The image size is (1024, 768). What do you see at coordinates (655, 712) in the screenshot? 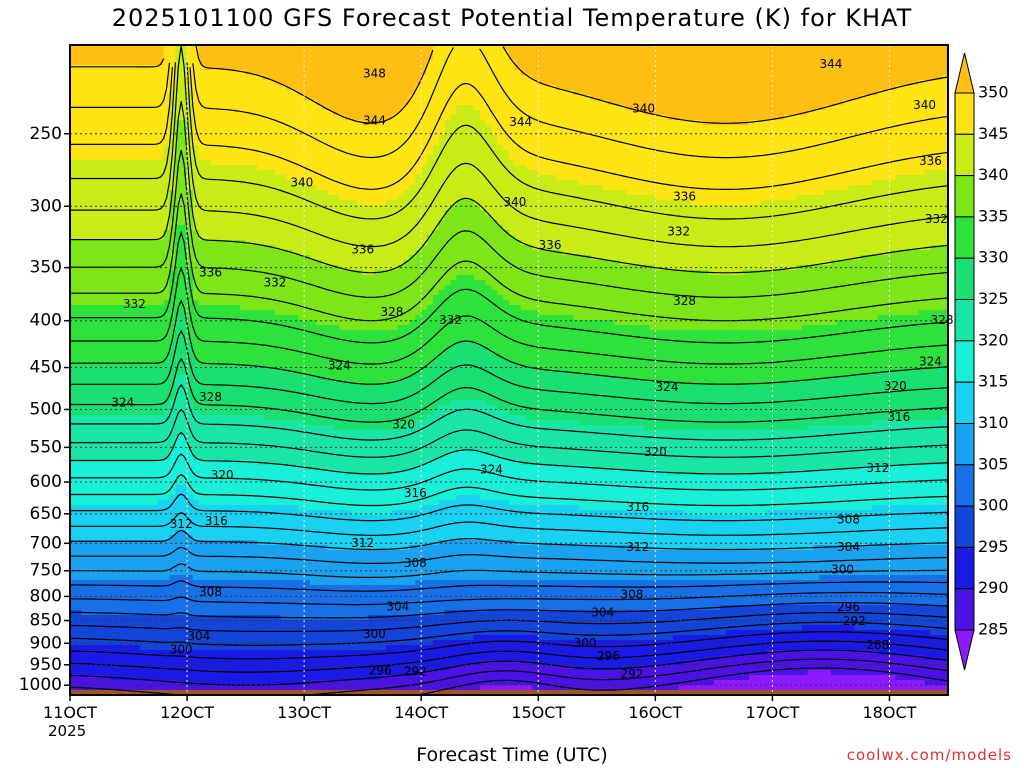
I see `x-tick-label: 16OCT` at bounding box center [655, 712].